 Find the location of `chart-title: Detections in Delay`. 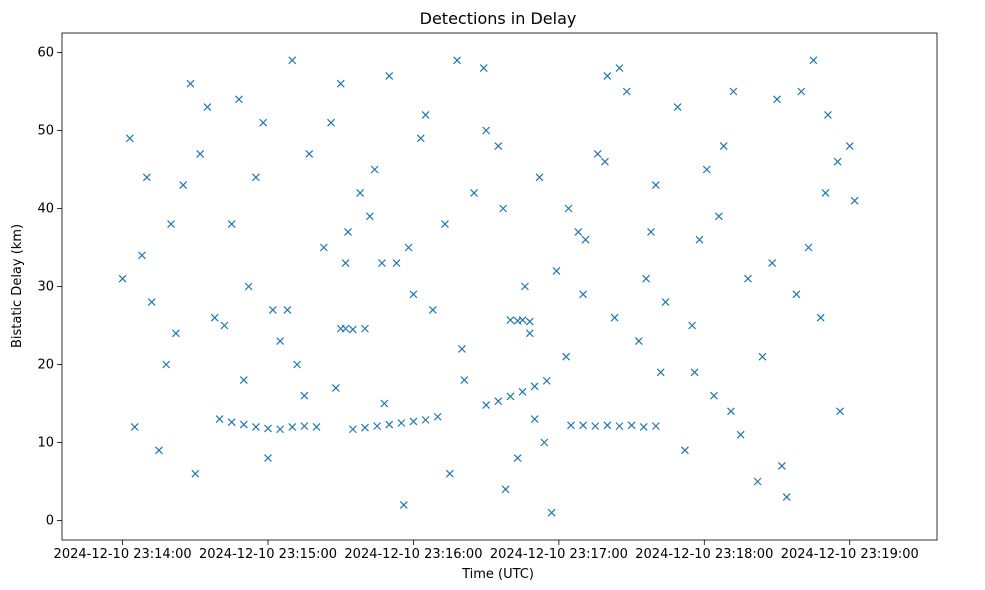

chart-title: Detections in Delay is located at coordinates (498, 18).